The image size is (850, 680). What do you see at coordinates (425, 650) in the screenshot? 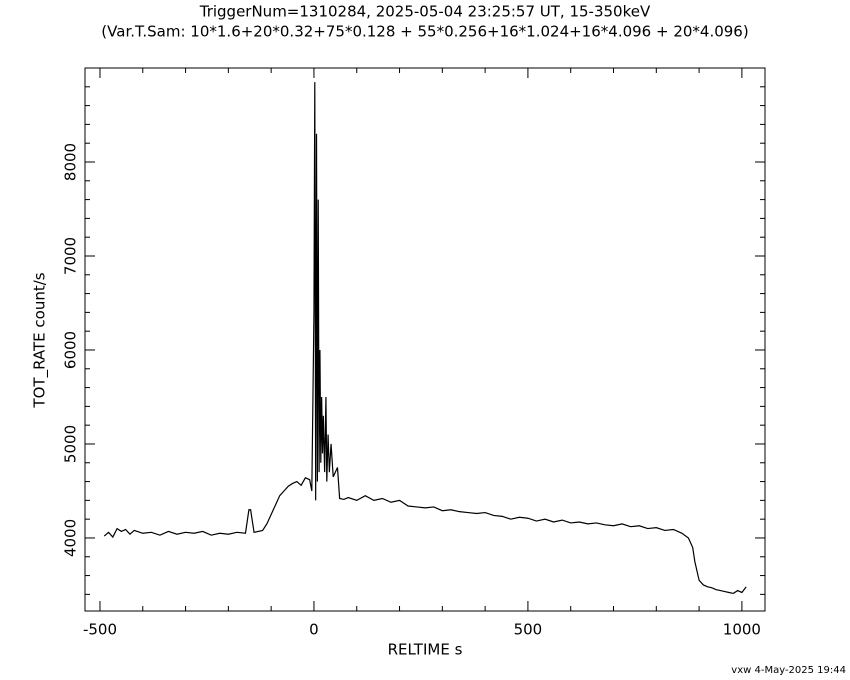
I see `x-axis-title: RELTIME s` at bounding box center [425, 650].